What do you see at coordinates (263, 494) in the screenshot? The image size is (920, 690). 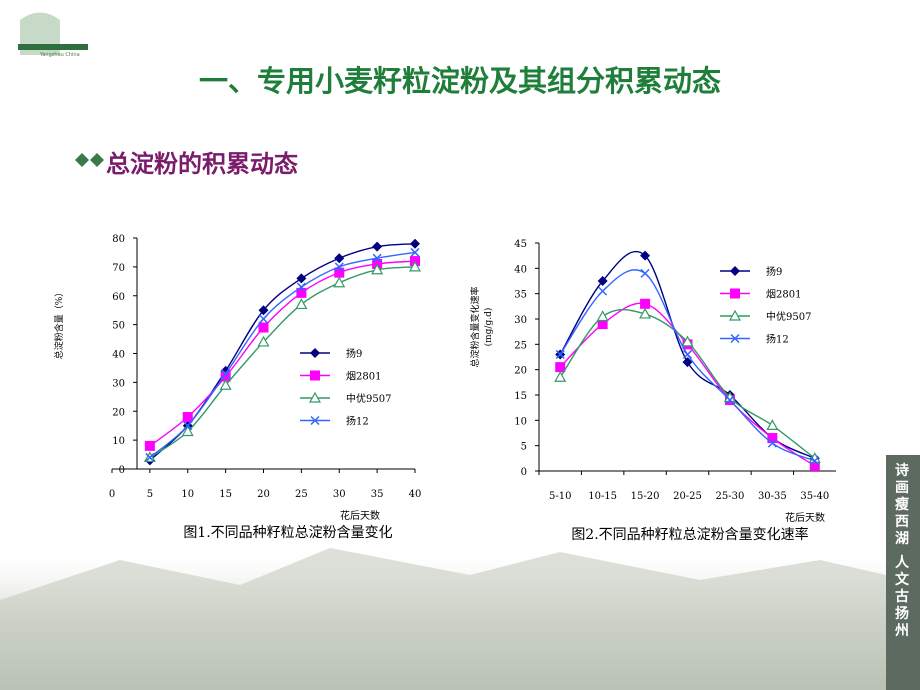 I see `x-tick-label: 20` at bounding box center [263, 494].